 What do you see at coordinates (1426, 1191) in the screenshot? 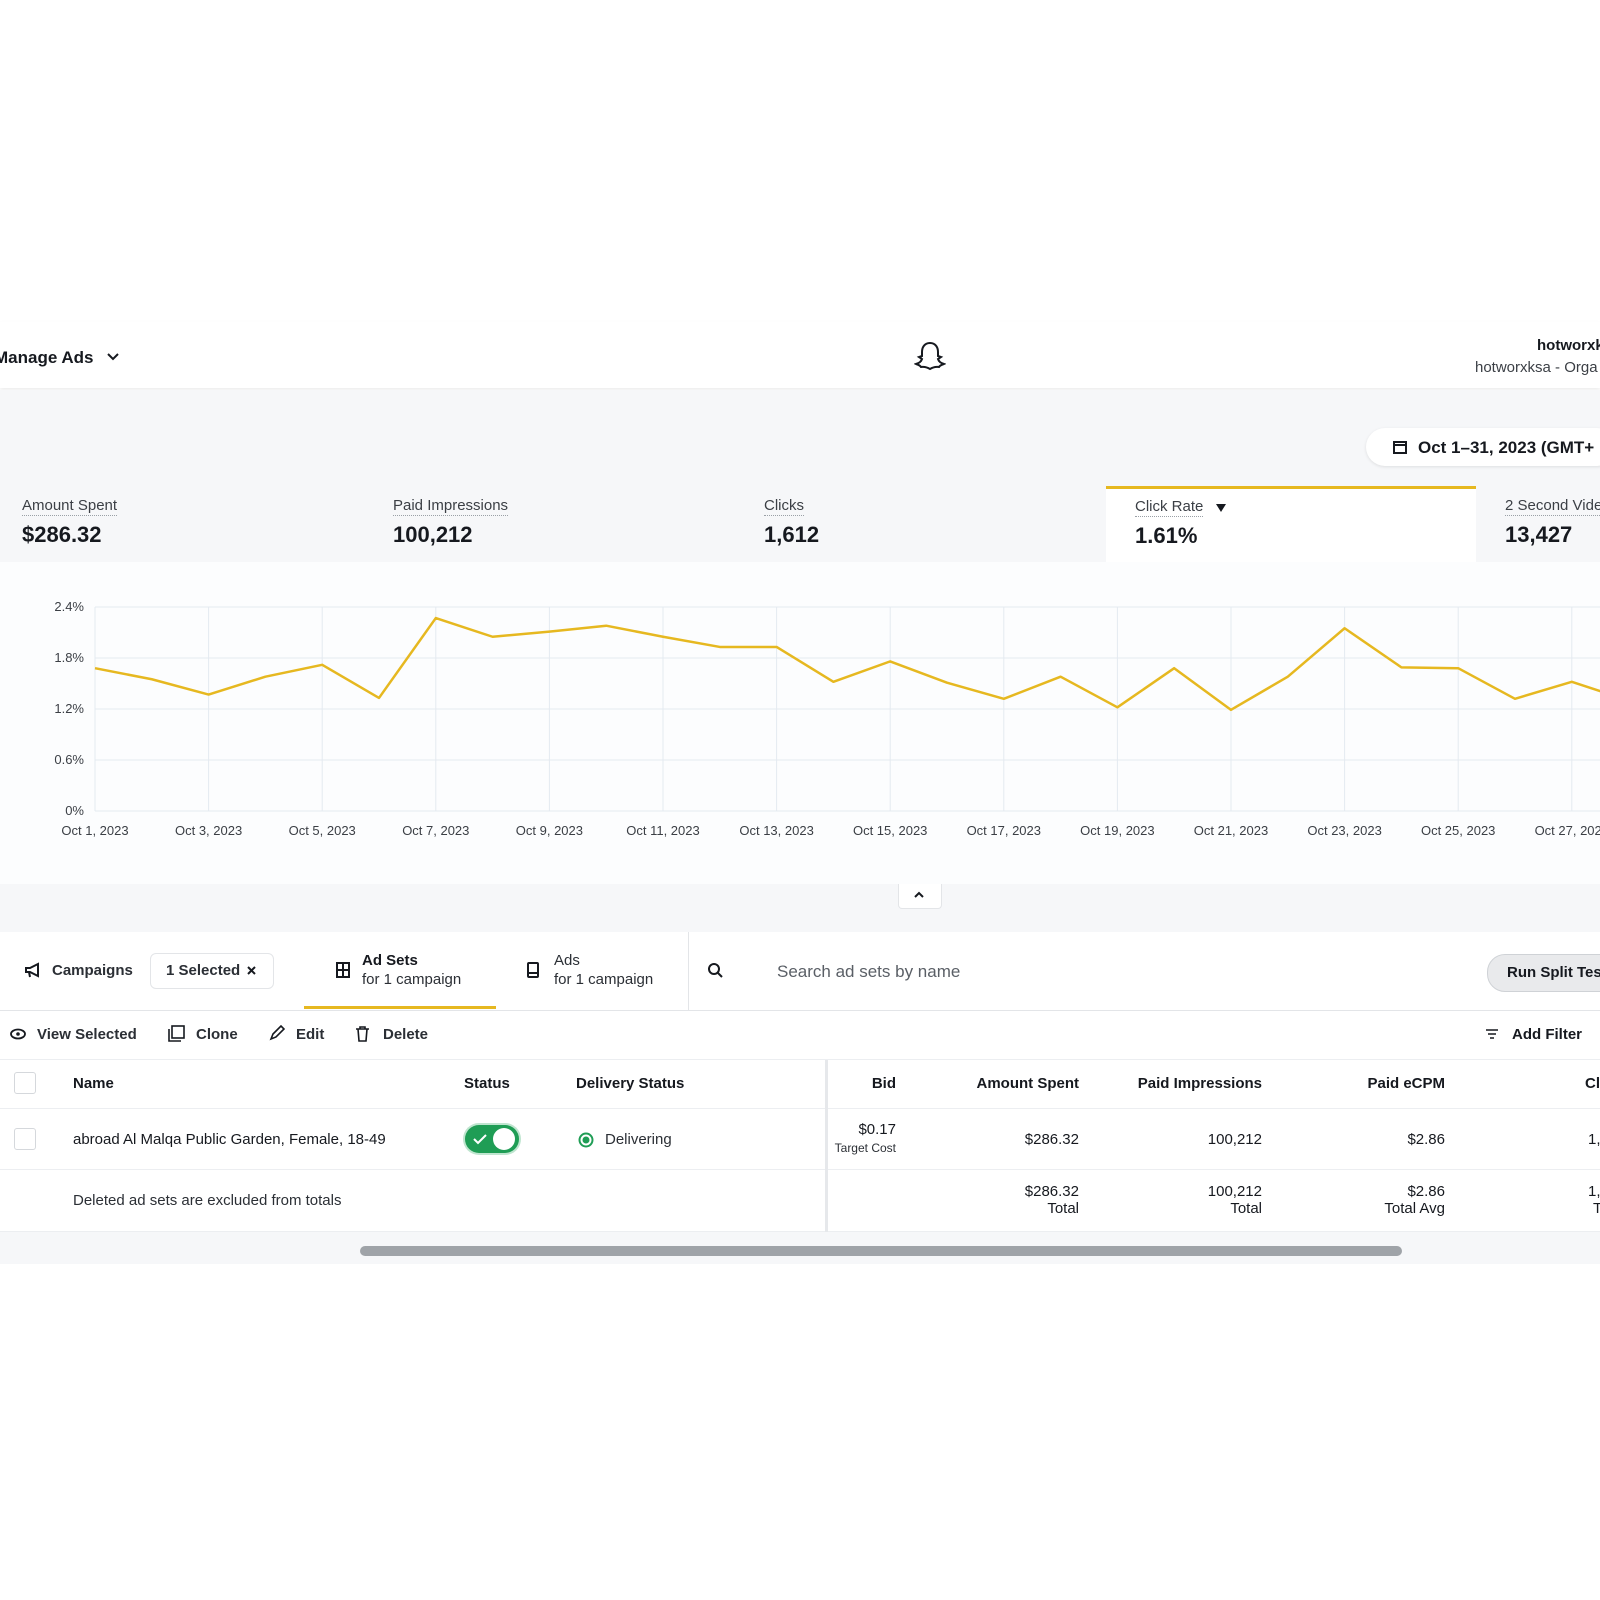
I see `total-paid-ecpm: $2.86` at bounding box center [1426, 1191].